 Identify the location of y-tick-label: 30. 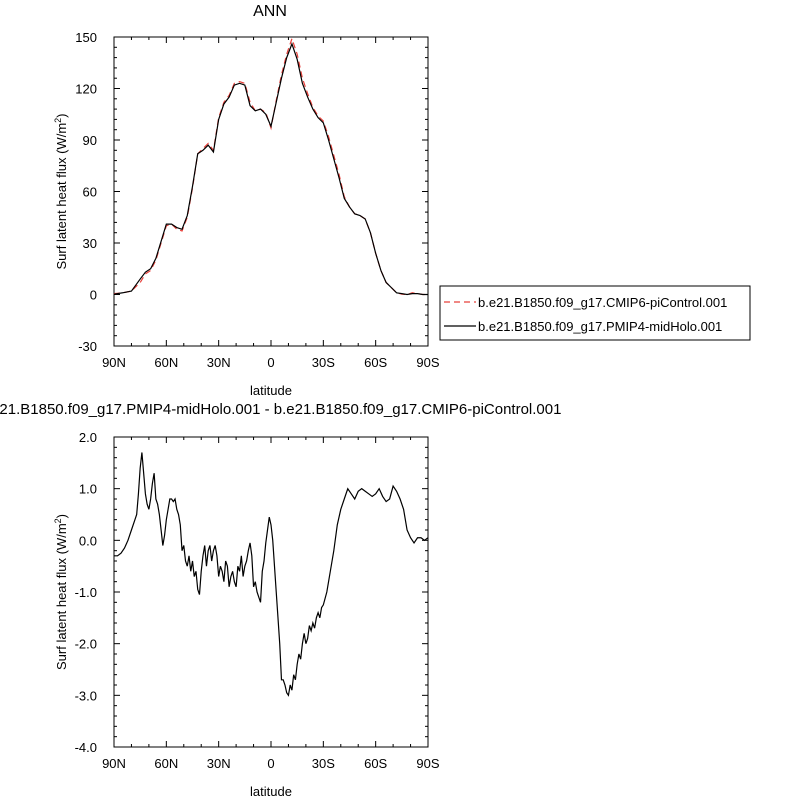
(90, 243).